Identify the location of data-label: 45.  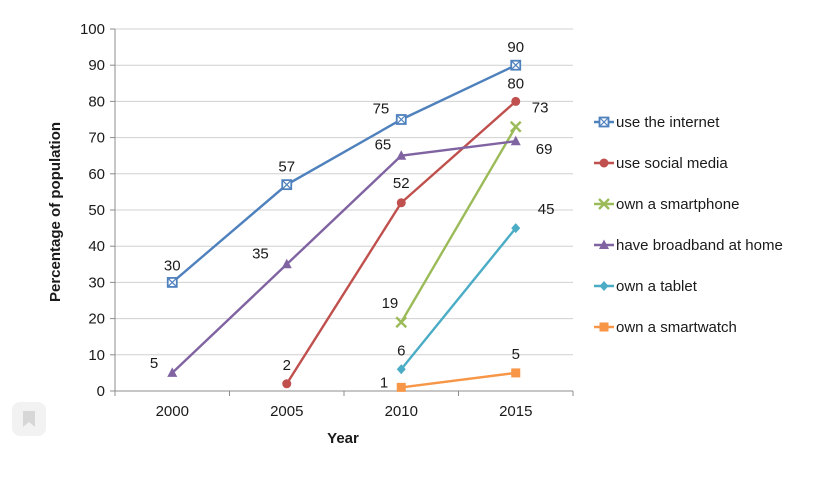
(546, 209).